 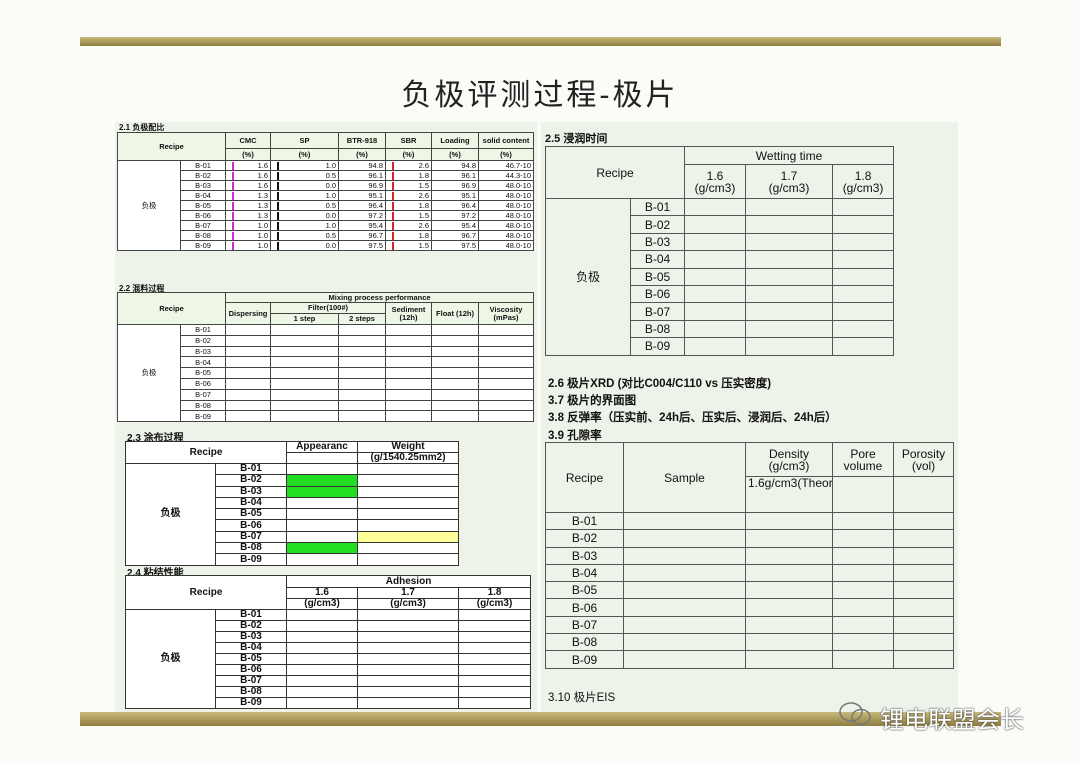 What do you see at coordinates (455, 175) in the screenshot?
I see `value-cell: 96.1` at bounding box center [455, 175].